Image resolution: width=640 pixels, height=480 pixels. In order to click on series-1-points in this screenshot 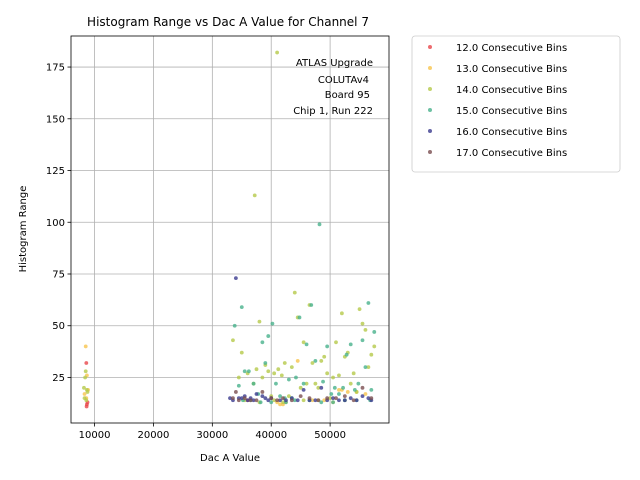, I will do `click(167, 385)`.